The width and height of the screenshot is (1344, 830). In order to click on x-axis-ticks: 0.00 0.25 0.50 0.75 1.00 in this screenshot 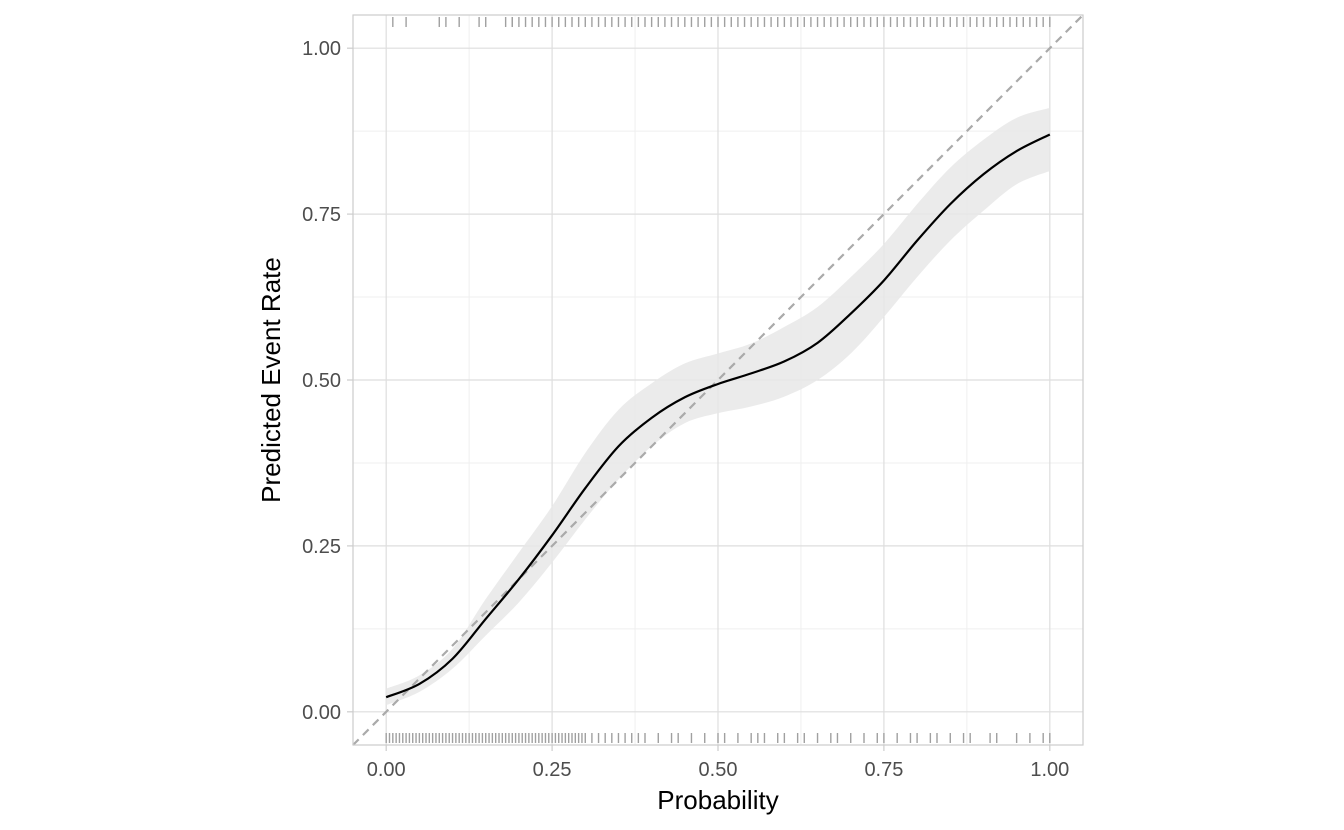, I will do `click(718, 763)`.